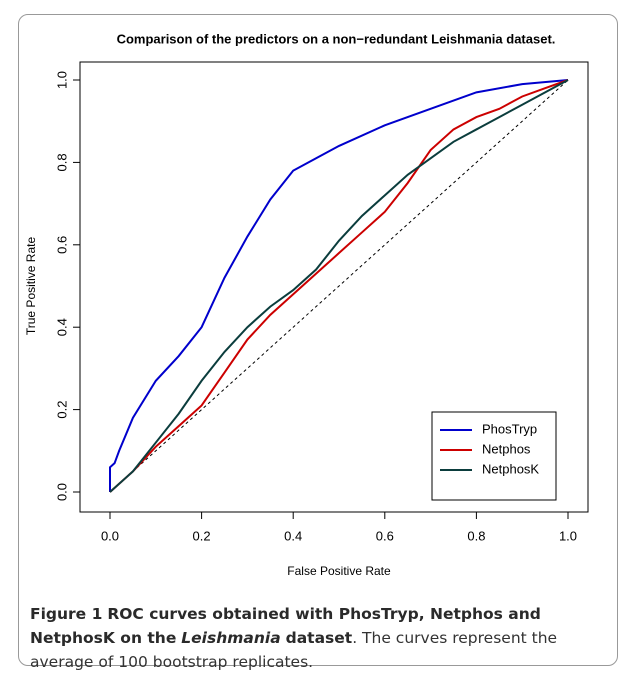 This screenshot has width=627, height=674. Describe the element at coordinates (66, 614) in the screenshot. I see `caption-label: Figure 1` at that location.